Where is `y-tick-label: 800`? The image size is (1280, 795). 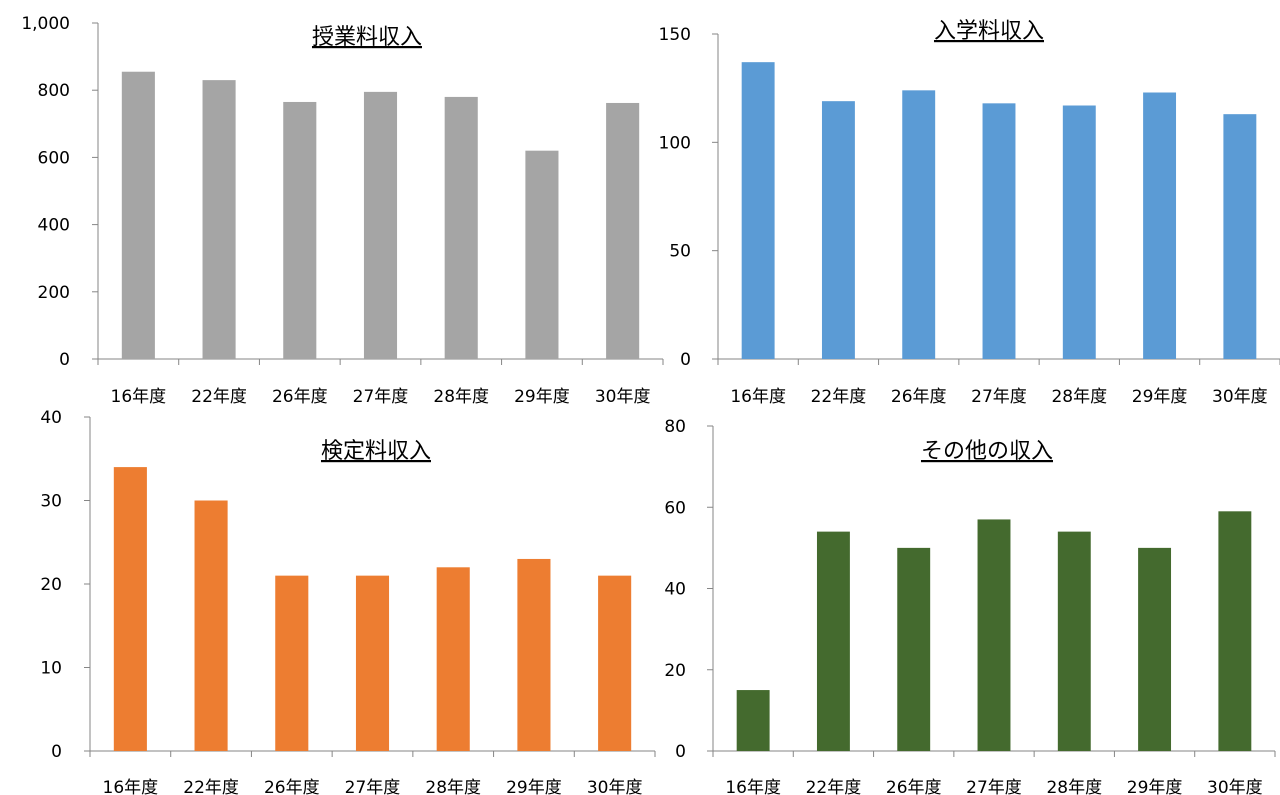 y-tick-label: 800 is located at coordinates (54, 91).